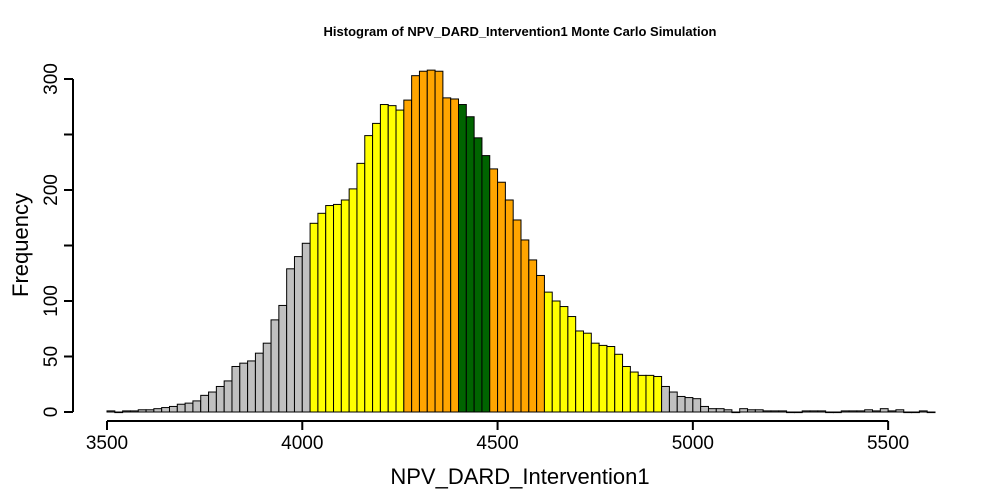 This screenshot has height=500, width=1000. Describe the element at coordinates (497, 443) in the screenshot. I see `x-tick-label: 4500` at that location.